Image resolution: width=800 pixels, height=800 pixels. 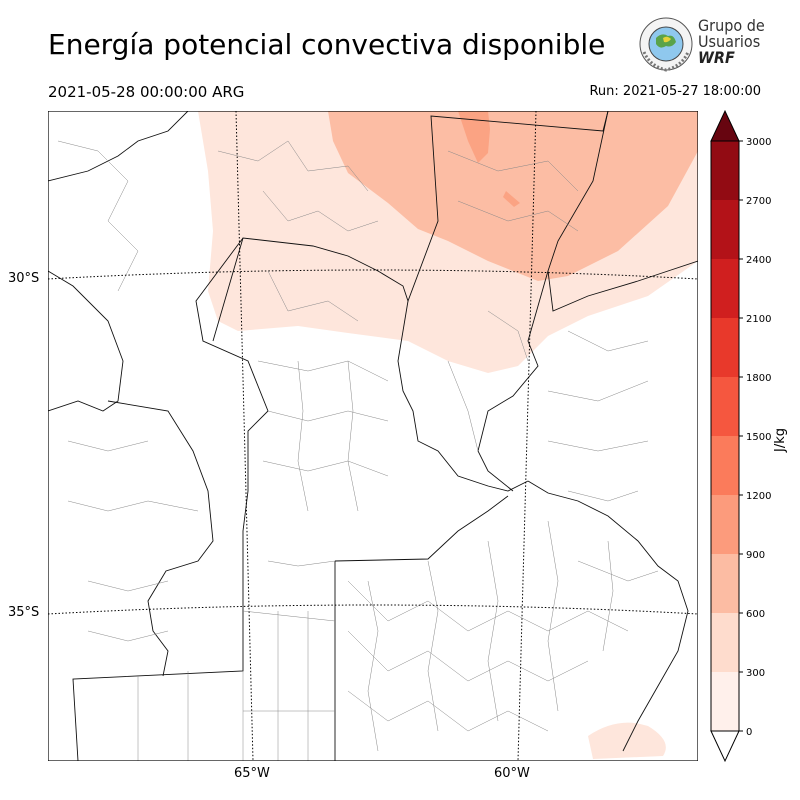 I want to click on colorbar-extend-max, so click(x=725, y=125).